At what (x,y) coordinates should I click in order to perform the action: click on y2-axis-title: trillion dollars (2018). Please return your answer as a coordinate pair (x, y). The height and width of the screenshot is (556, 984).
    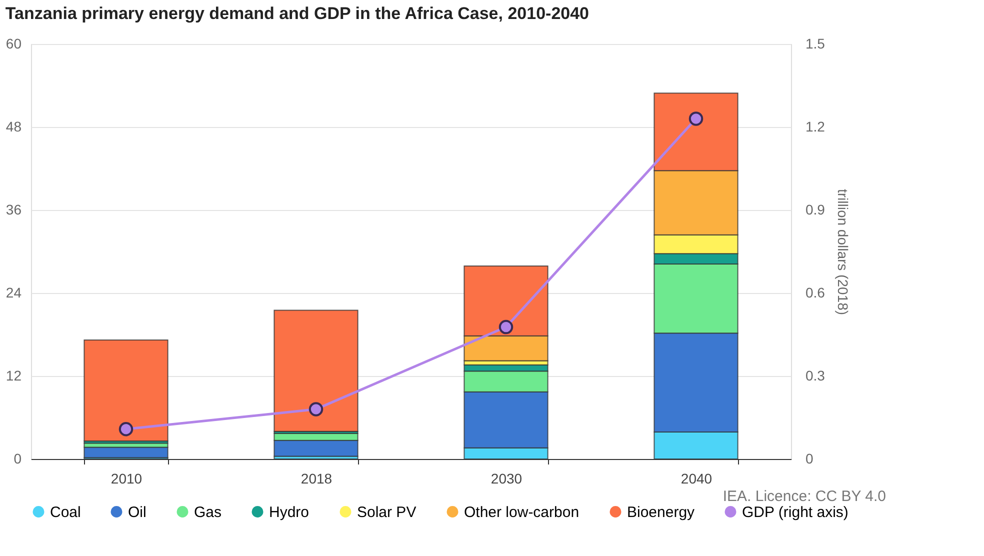
    Looking at the image, I should click on (842, 252).